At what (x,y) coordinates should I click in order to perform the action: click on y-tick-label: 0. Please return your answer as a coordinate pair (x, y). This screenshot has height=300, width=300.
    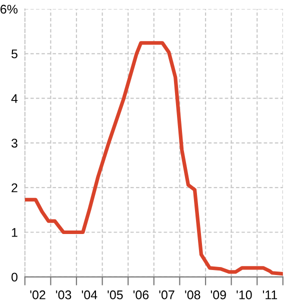
    Looking at the image, I should click on (14, 277).